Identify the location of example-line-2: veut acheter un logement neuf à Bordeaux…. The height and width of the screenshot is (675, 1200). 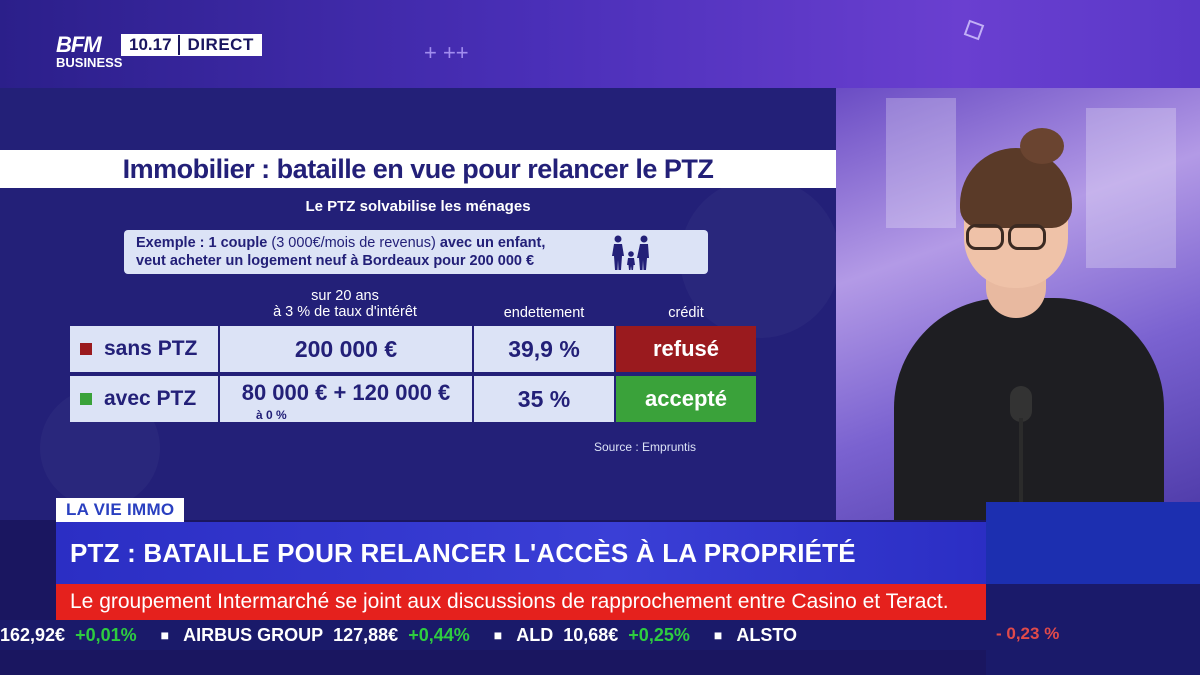
(335, 261).